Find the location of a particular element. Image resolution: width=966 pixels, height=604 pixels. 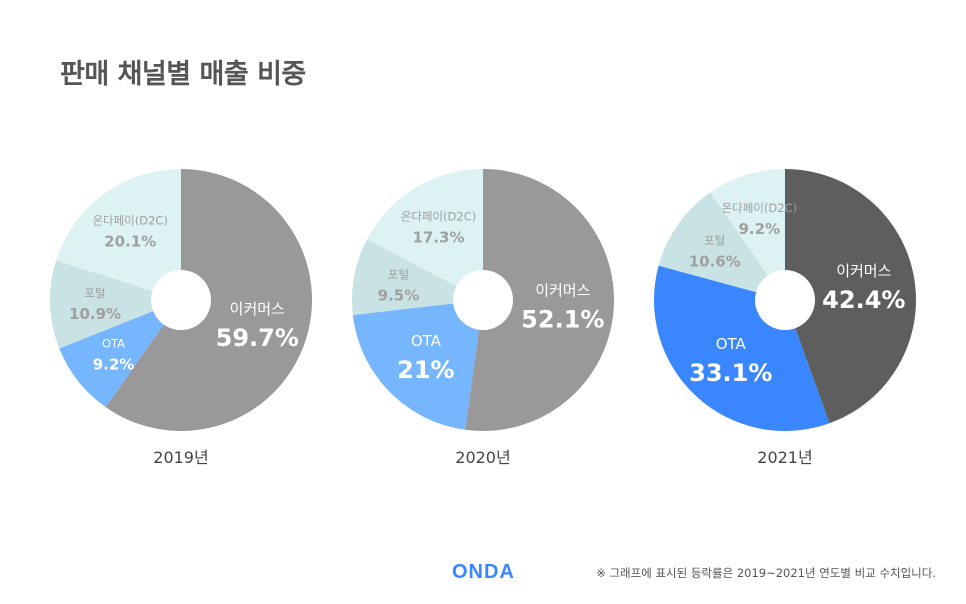

slice-value: 10.6% is located at coordinates (715, 261).